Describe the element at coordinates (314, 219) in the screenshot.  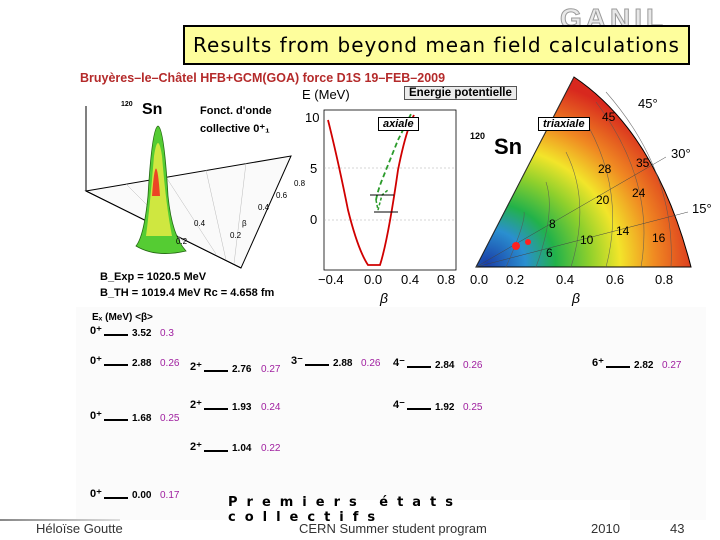
I see `mid-y-tick-0: 0` at that location.